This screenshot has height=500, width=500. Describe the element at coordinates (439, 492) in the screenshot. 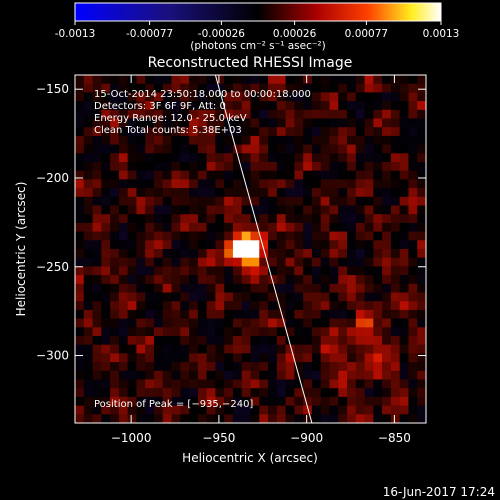

I see `footer-date: 16-Jun-2017 17:24` at that location.